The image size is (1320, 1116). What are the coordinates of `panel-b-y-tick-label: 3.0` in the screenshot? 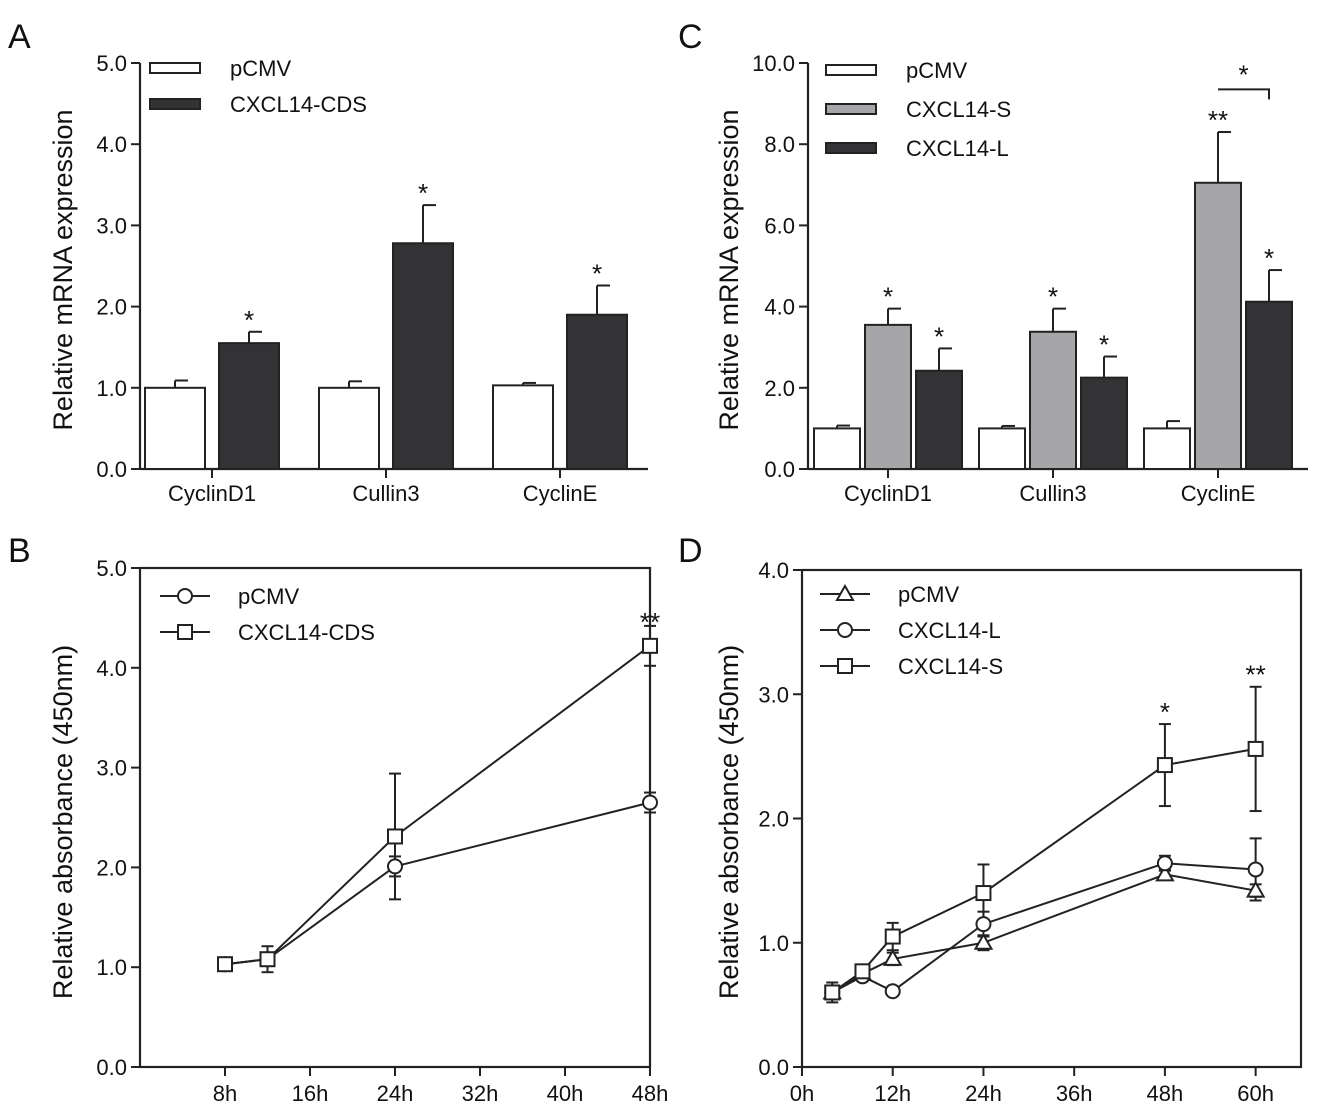 It's located at (111, 768).